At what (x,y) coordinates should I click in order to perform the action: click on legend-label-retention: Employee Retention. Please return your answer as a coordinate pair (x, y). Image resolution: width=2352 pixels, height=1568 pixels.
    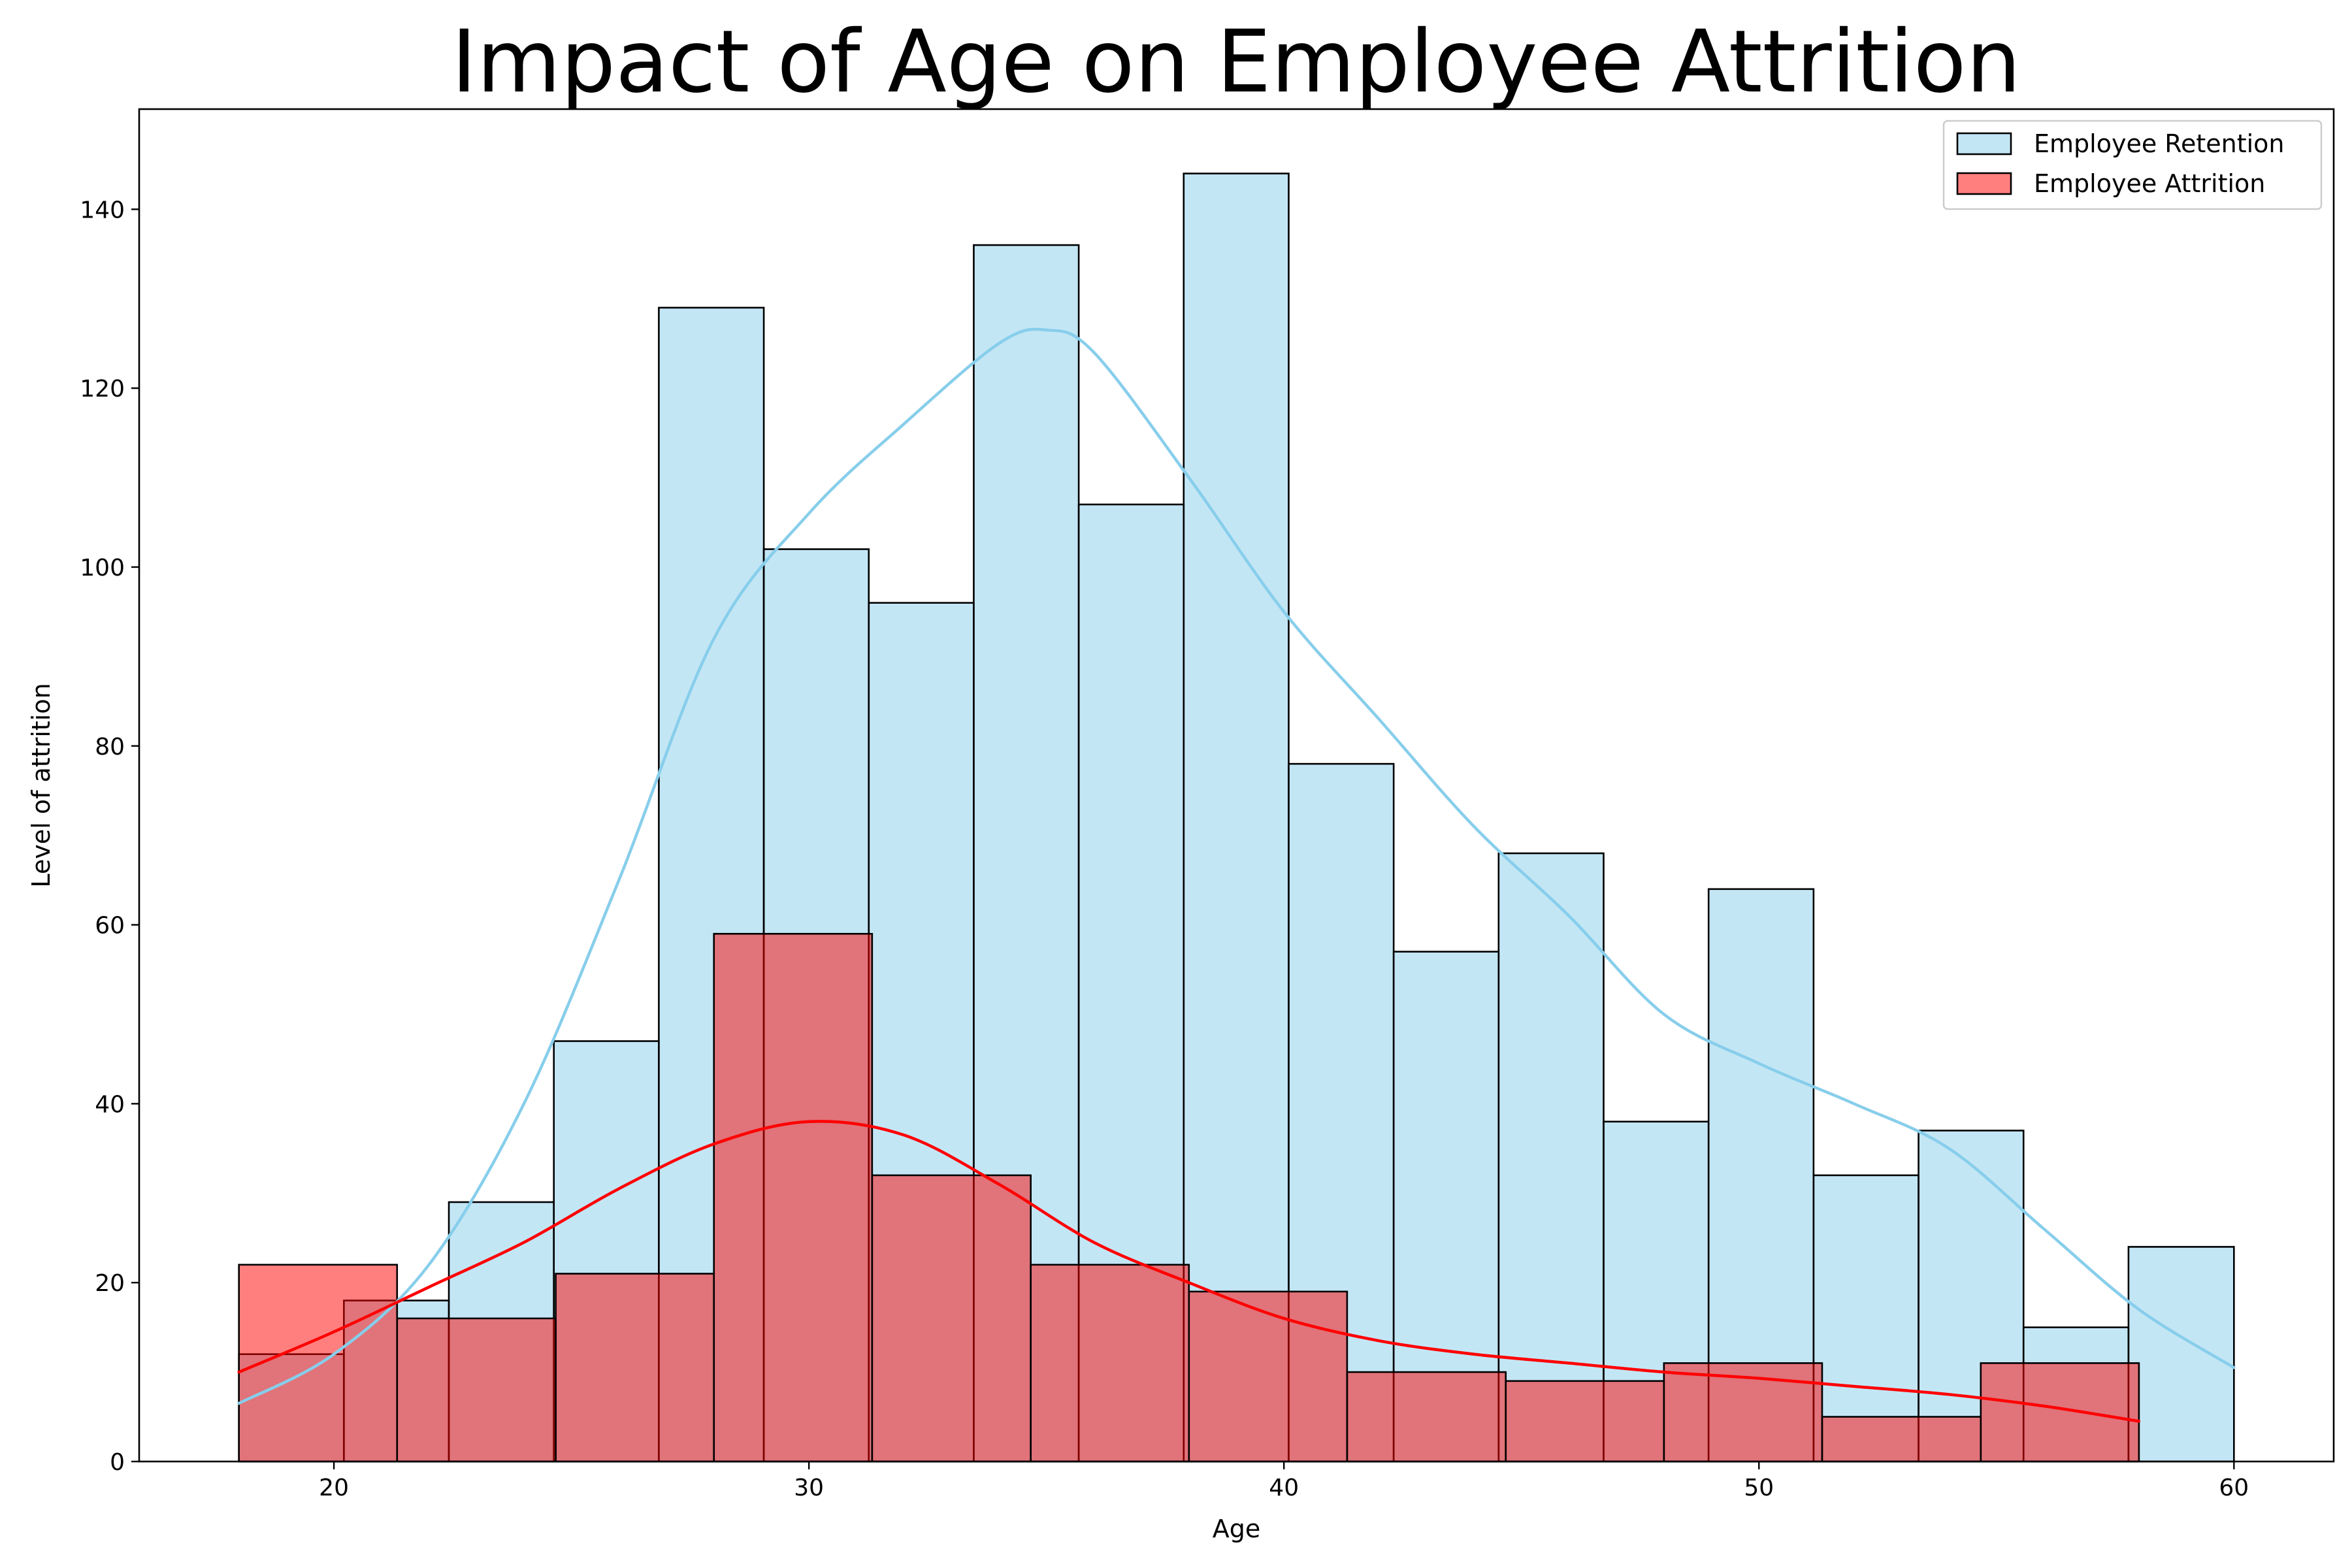
    Looking at the image, I should click on (2159, 143).